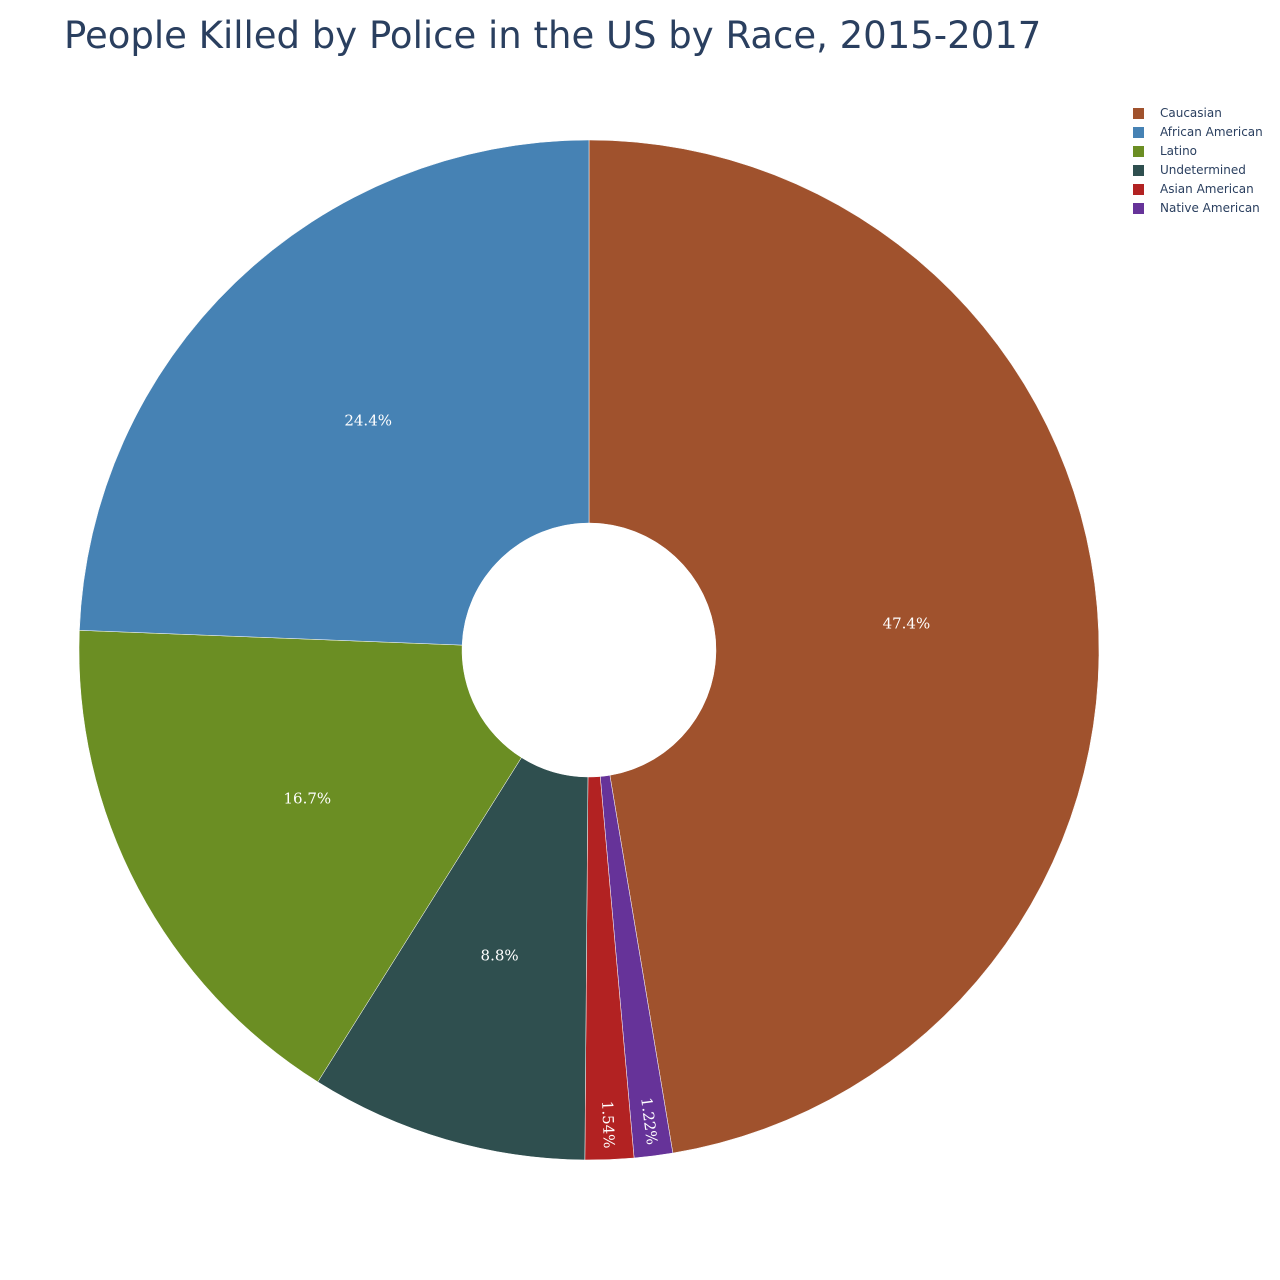  Describe the element at coordinates (649, 1121) in the screenshot. I see `slice-label-native-american: 1.22%` at that location.